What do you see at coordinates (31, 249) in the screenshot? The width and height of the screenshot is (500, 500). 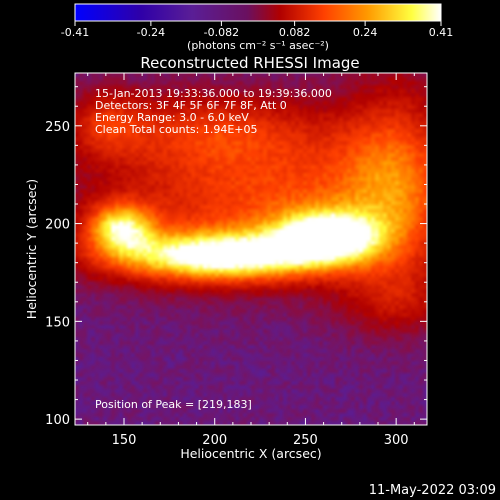 I see `y-axis-title: Heliocentric Y (arcsec)` at bounding box center [31, 249].